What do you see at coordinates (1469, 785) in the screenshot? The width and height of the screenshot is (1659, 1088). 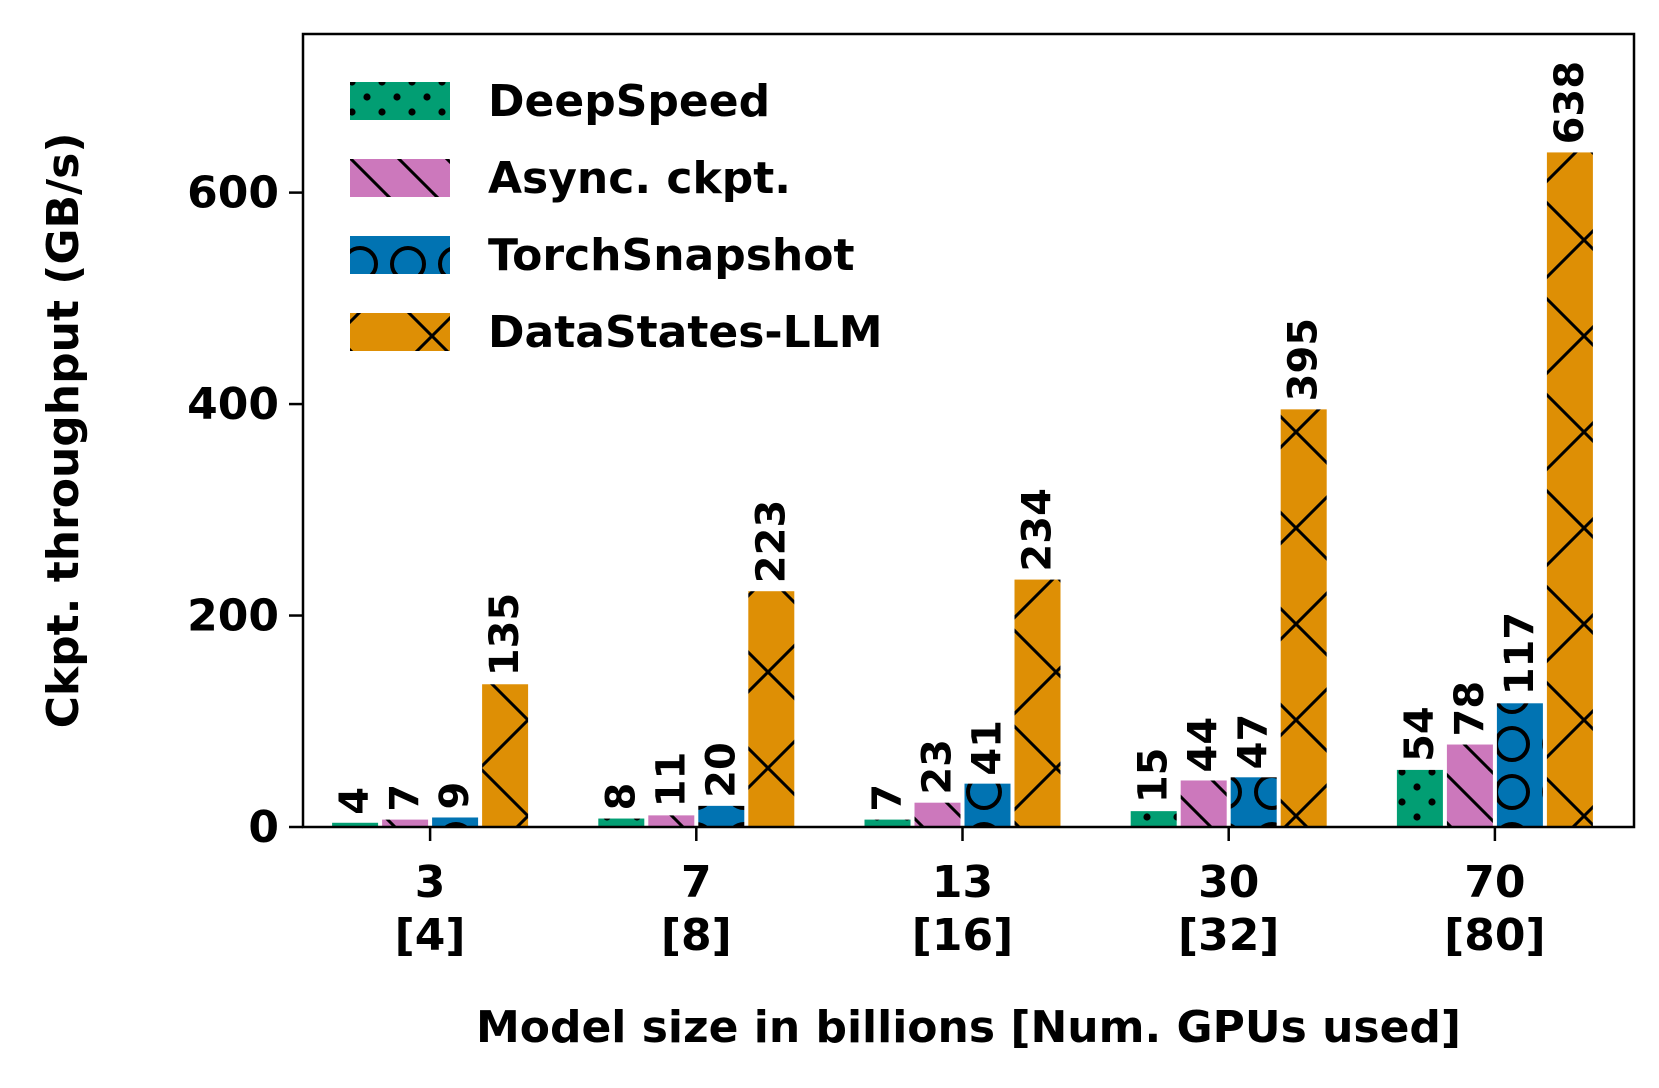 I see `bar-async-ckpt--4` at bounding box center [1469, 785].